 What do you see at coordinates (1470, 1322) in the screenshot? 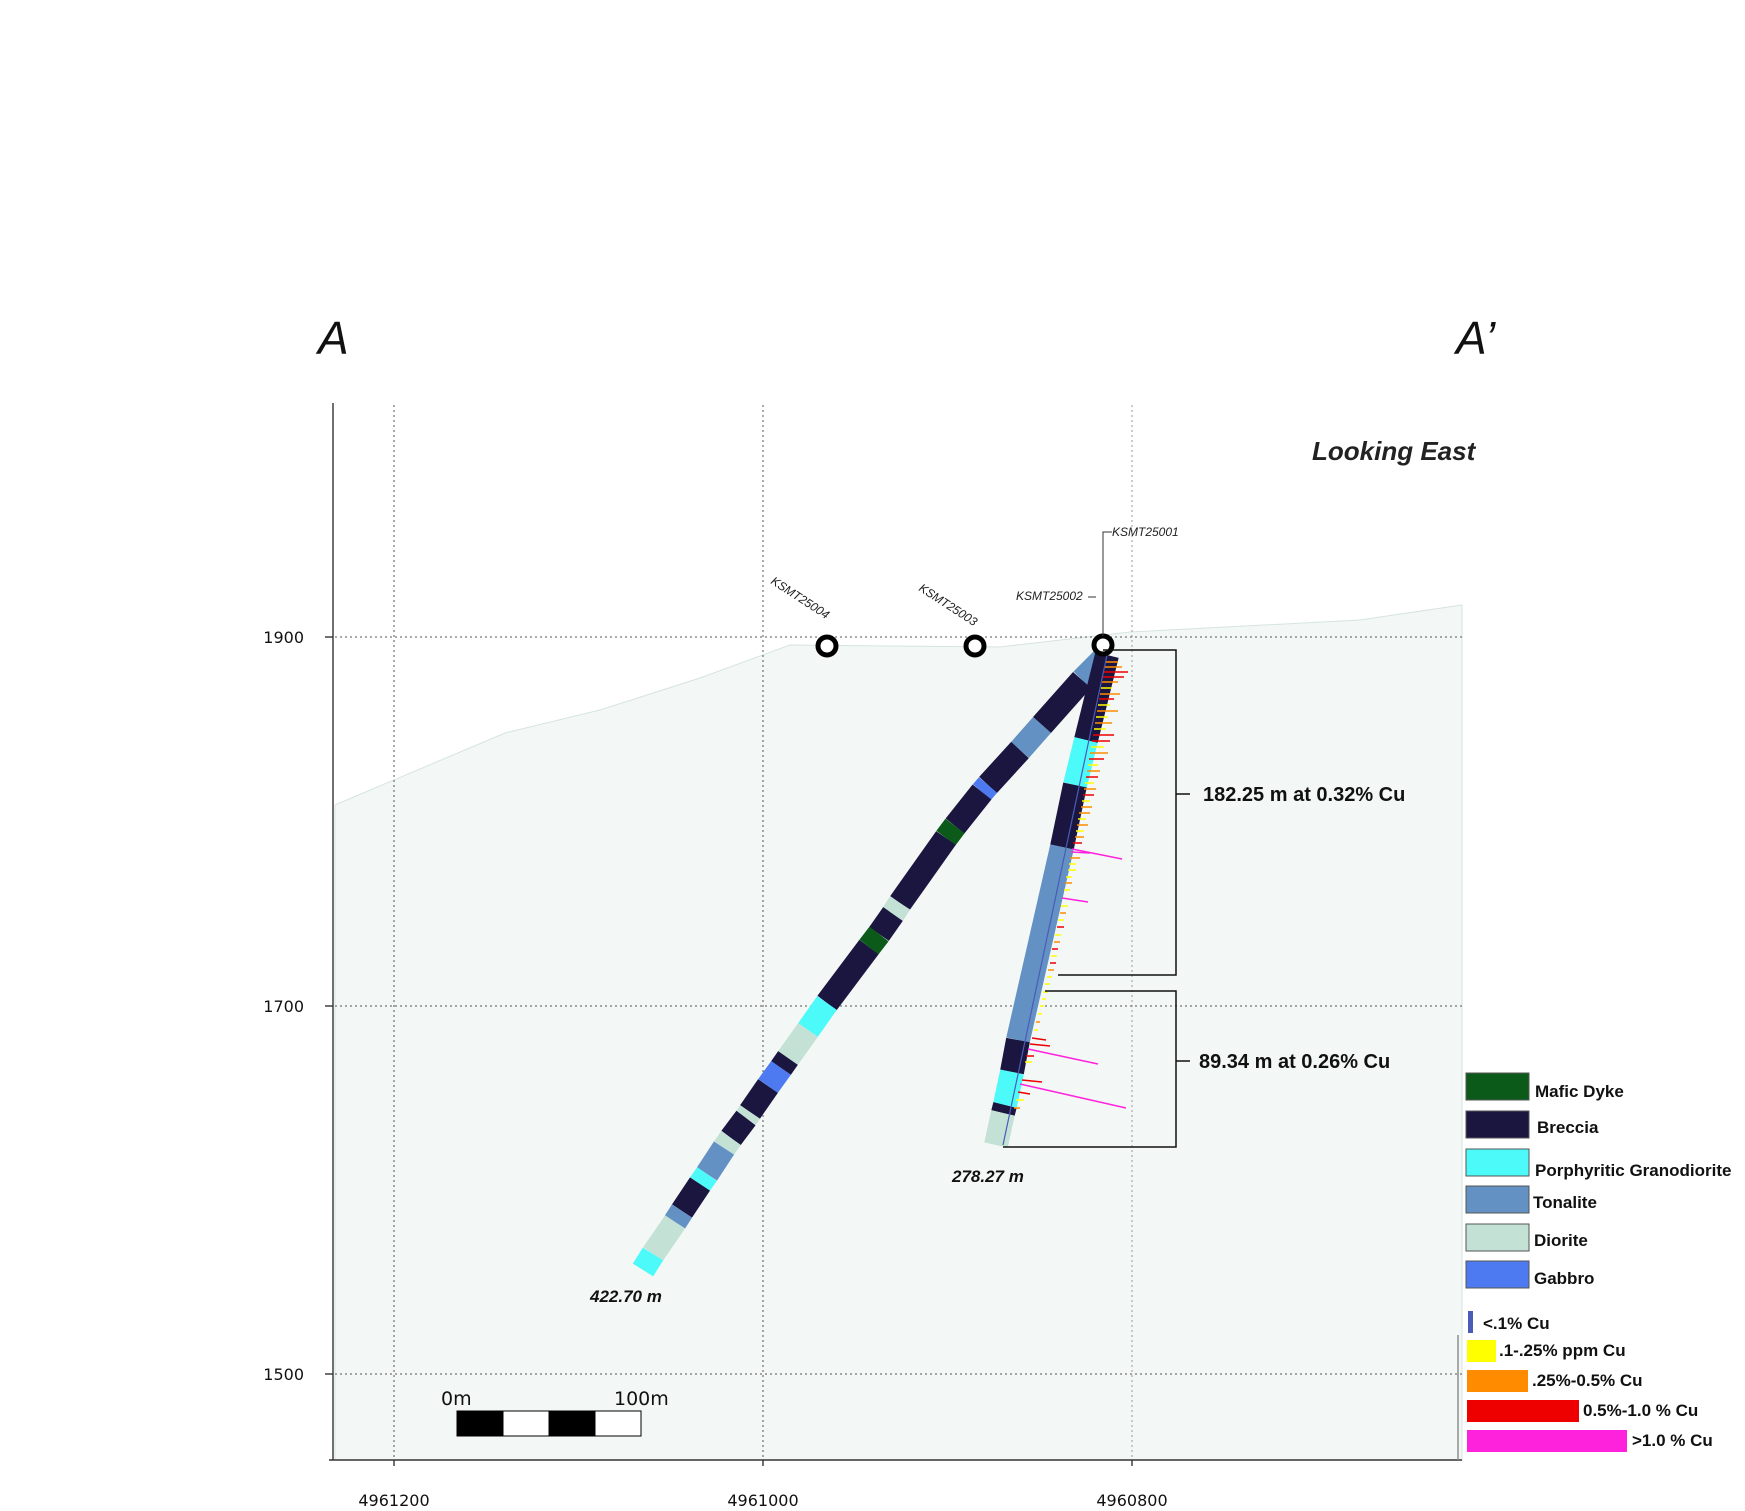
I see `legend-swatch-cu-lt-0.1` at bounding box center [1470, 1322].